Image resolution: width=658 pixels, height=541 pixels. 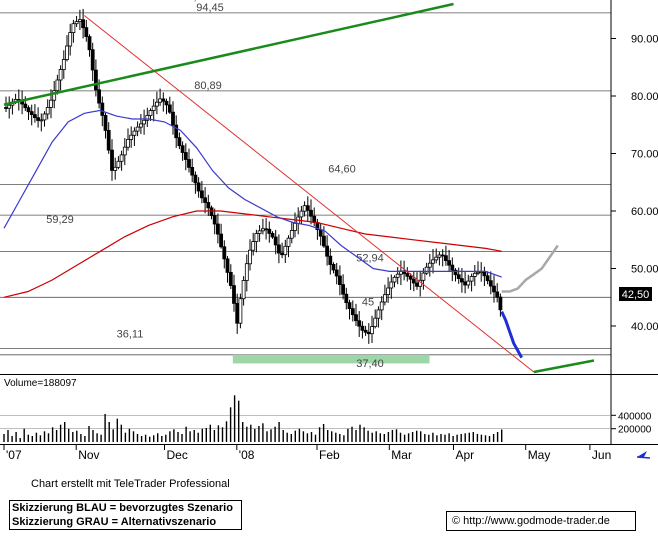 I want to click on volume-gridlines, so click(x=305, y=422).